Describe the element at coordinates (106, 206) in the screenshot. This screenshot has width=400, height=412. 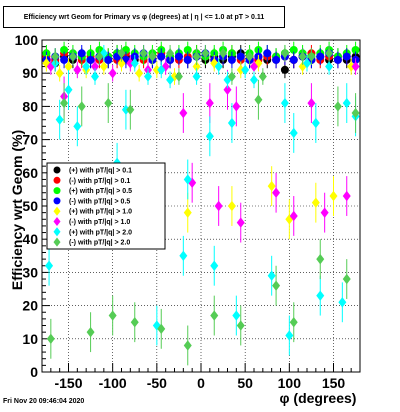
I see `legend-box` at that location.